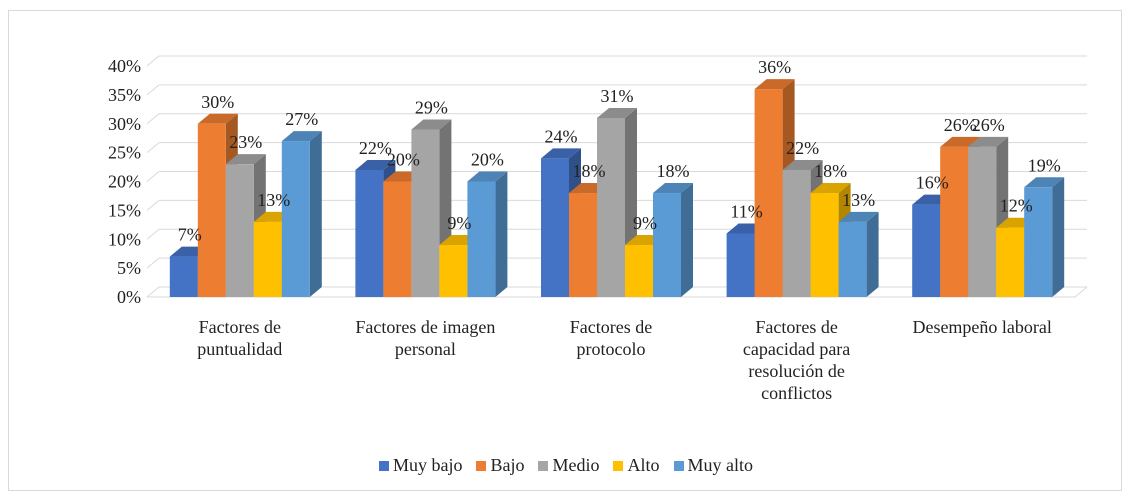  What do you see at coordinates (190, 235) in the screenshot?
I see `data-label: 7%` at bounding box center [190, 235].